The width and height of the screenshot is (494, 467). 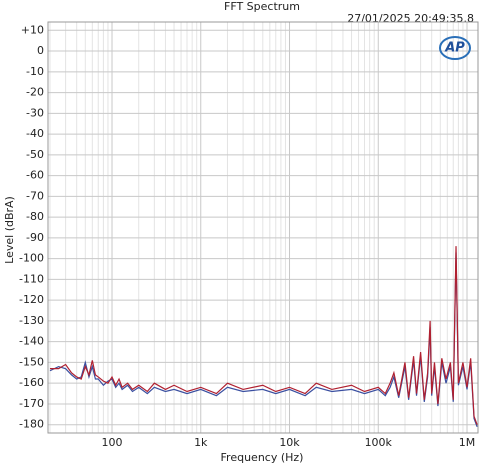 I want to click on x-tick-label: 1k, so click(x=201, y=442).